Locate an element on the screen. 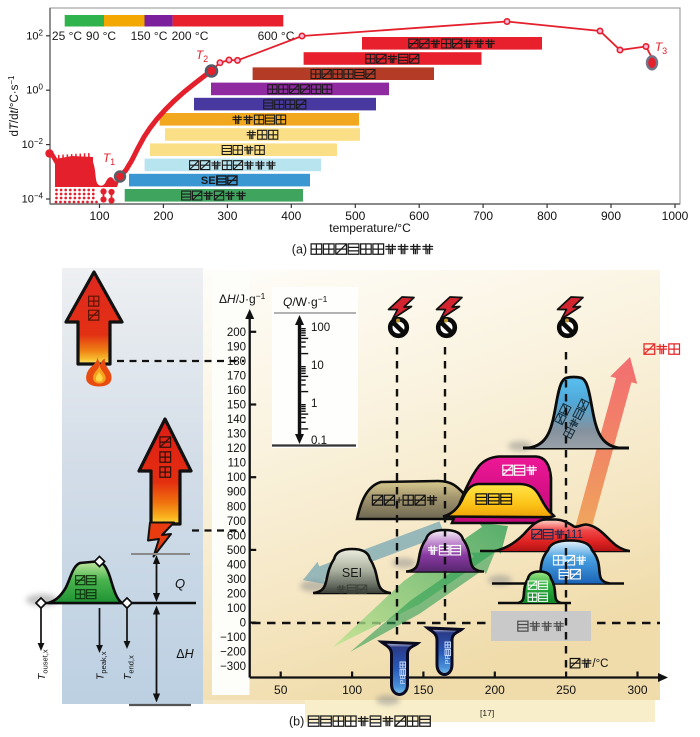  svg-text: 1 is located at coordinates (314, 404).